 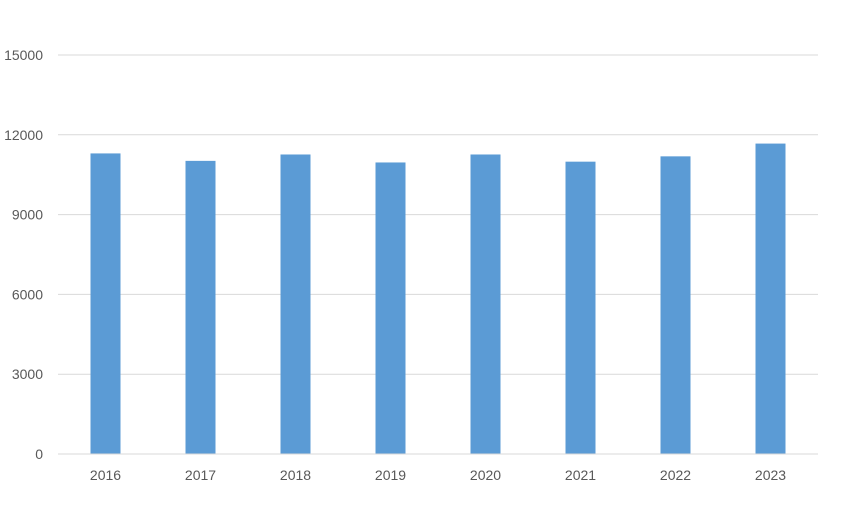 What do you see at coordinates (770, 475) in the screenshot?
I see `x-tick-label: 2023` at bounding box center [770, 475].